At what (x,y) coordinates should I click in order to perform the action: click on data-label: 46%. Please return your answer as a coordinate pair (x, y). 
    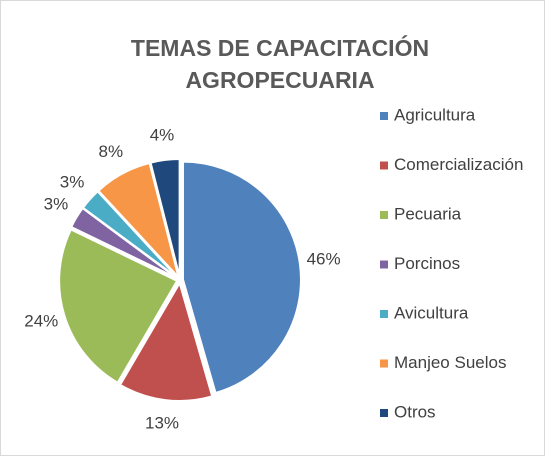
    Looking at the image, I should click on (324, 258).